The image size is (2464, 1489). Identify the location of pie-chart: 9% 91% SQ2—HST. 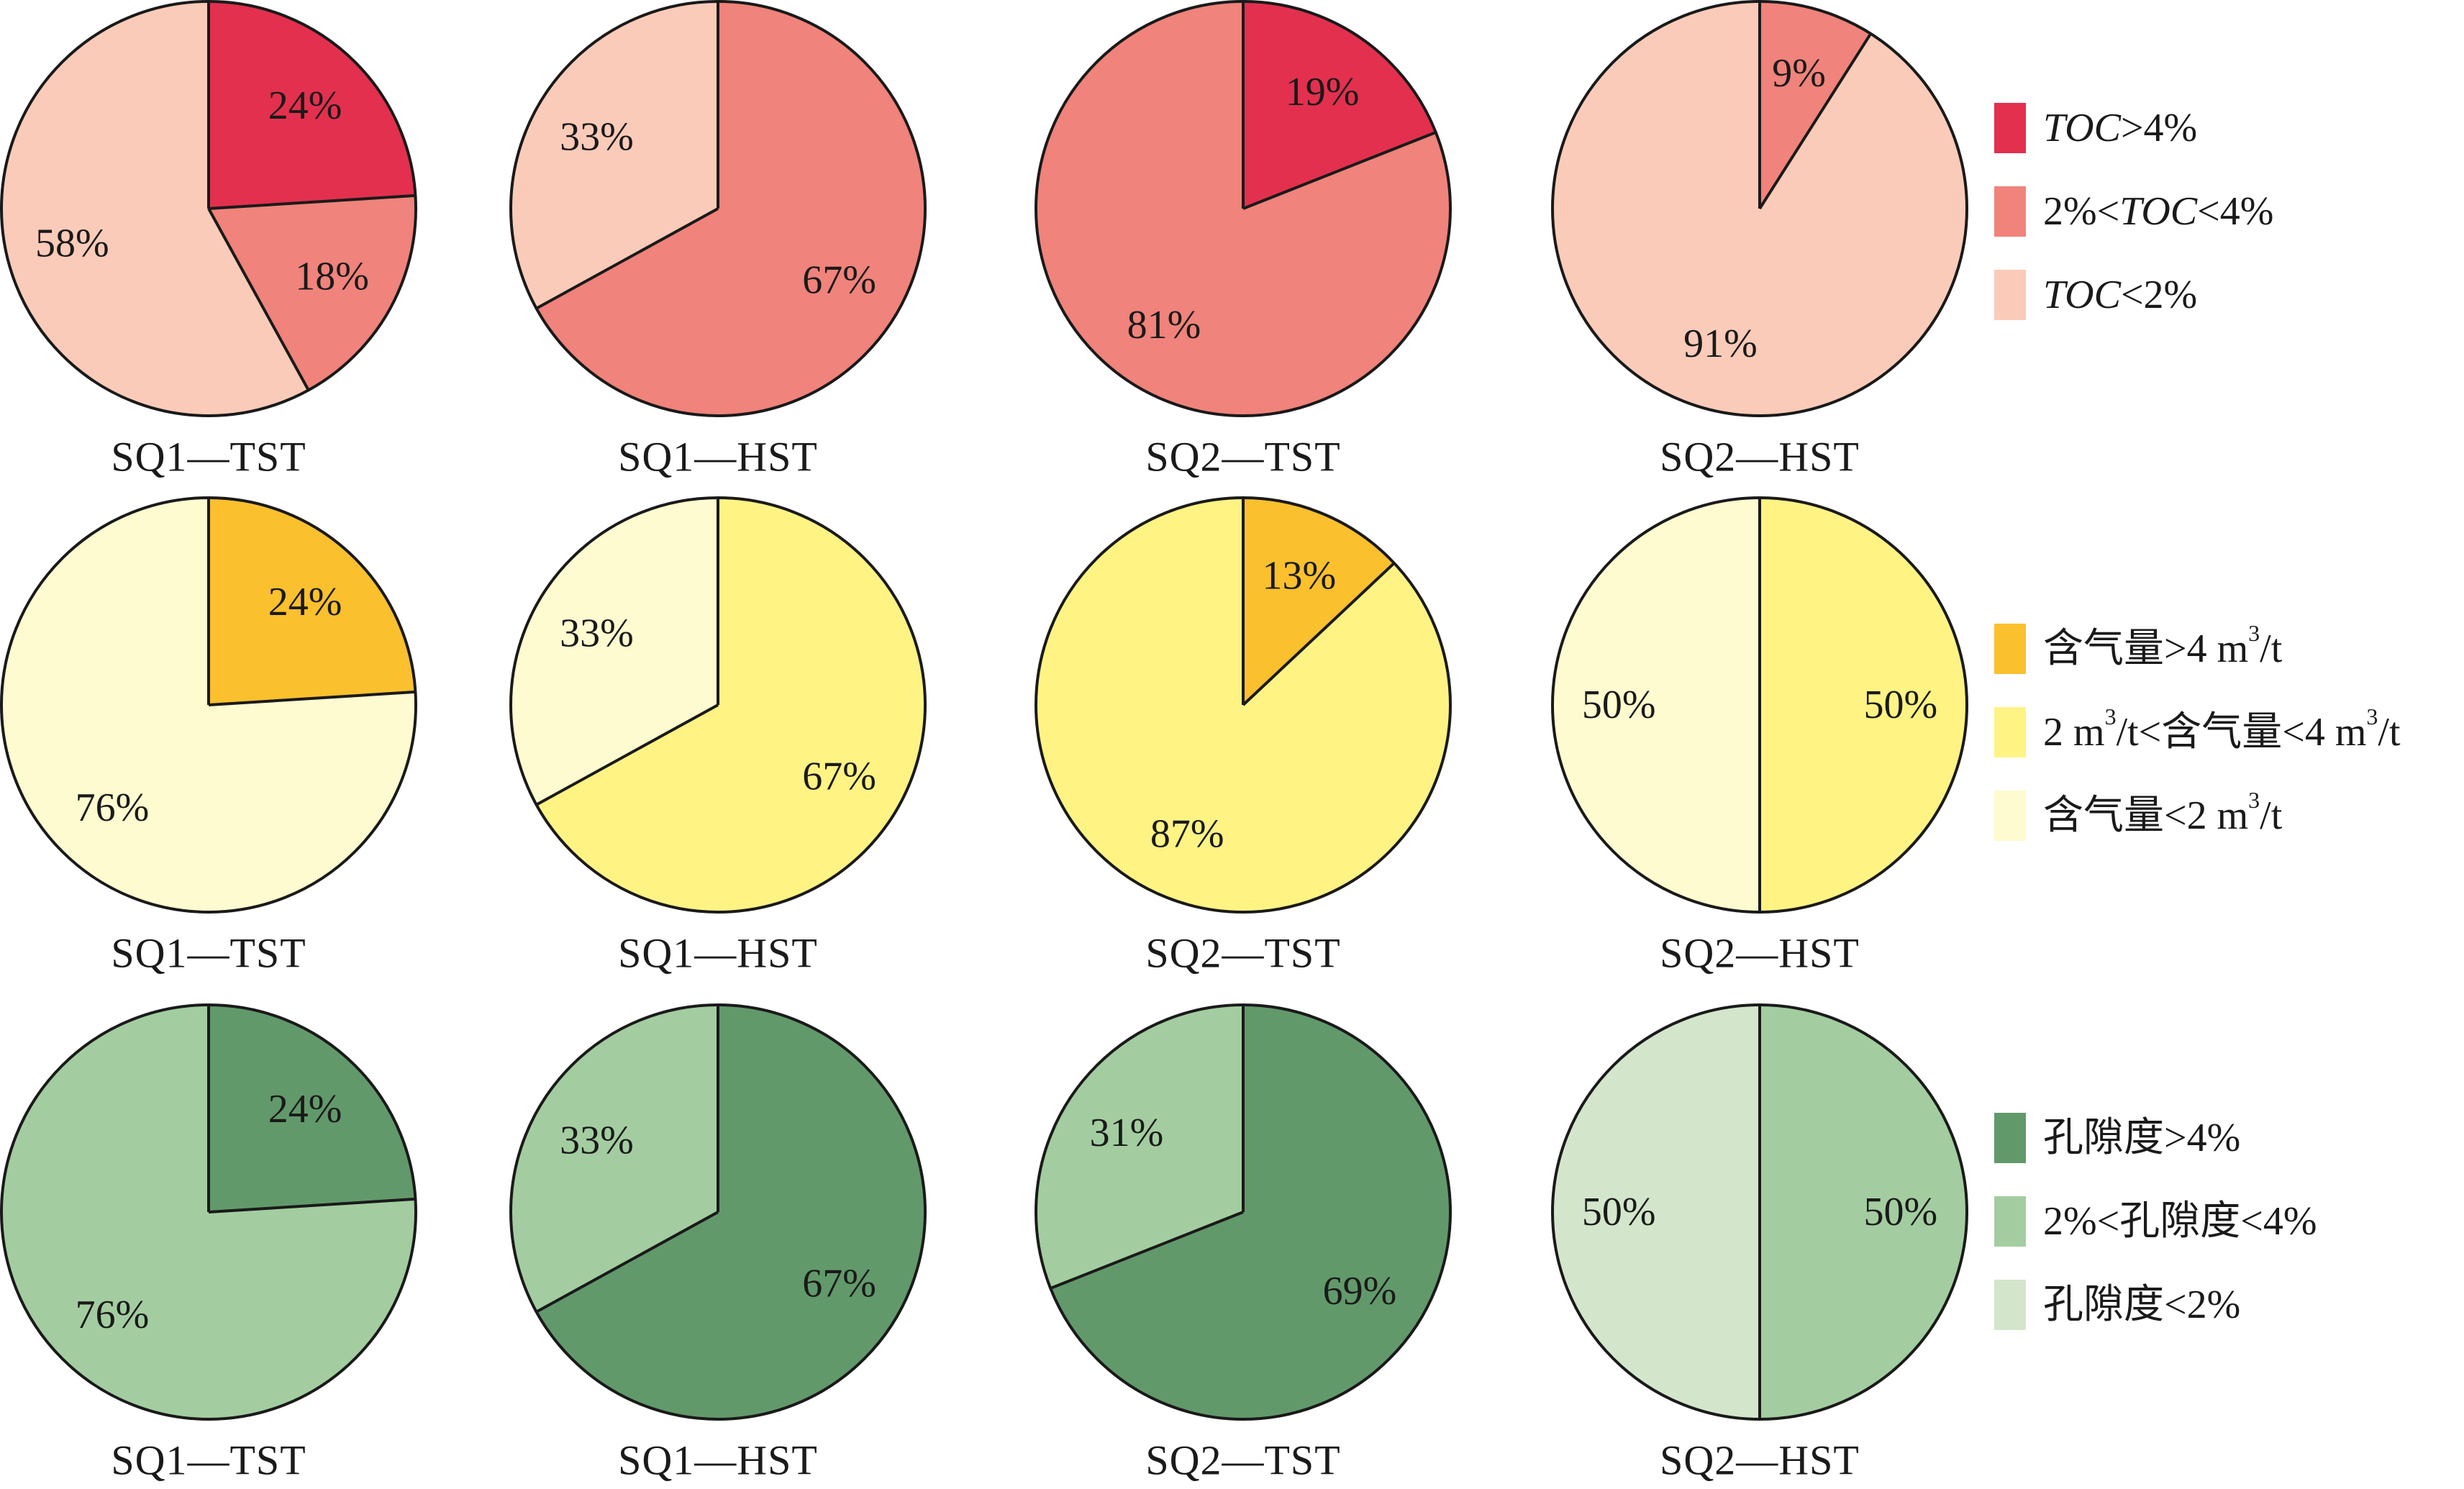
(1760, 241).